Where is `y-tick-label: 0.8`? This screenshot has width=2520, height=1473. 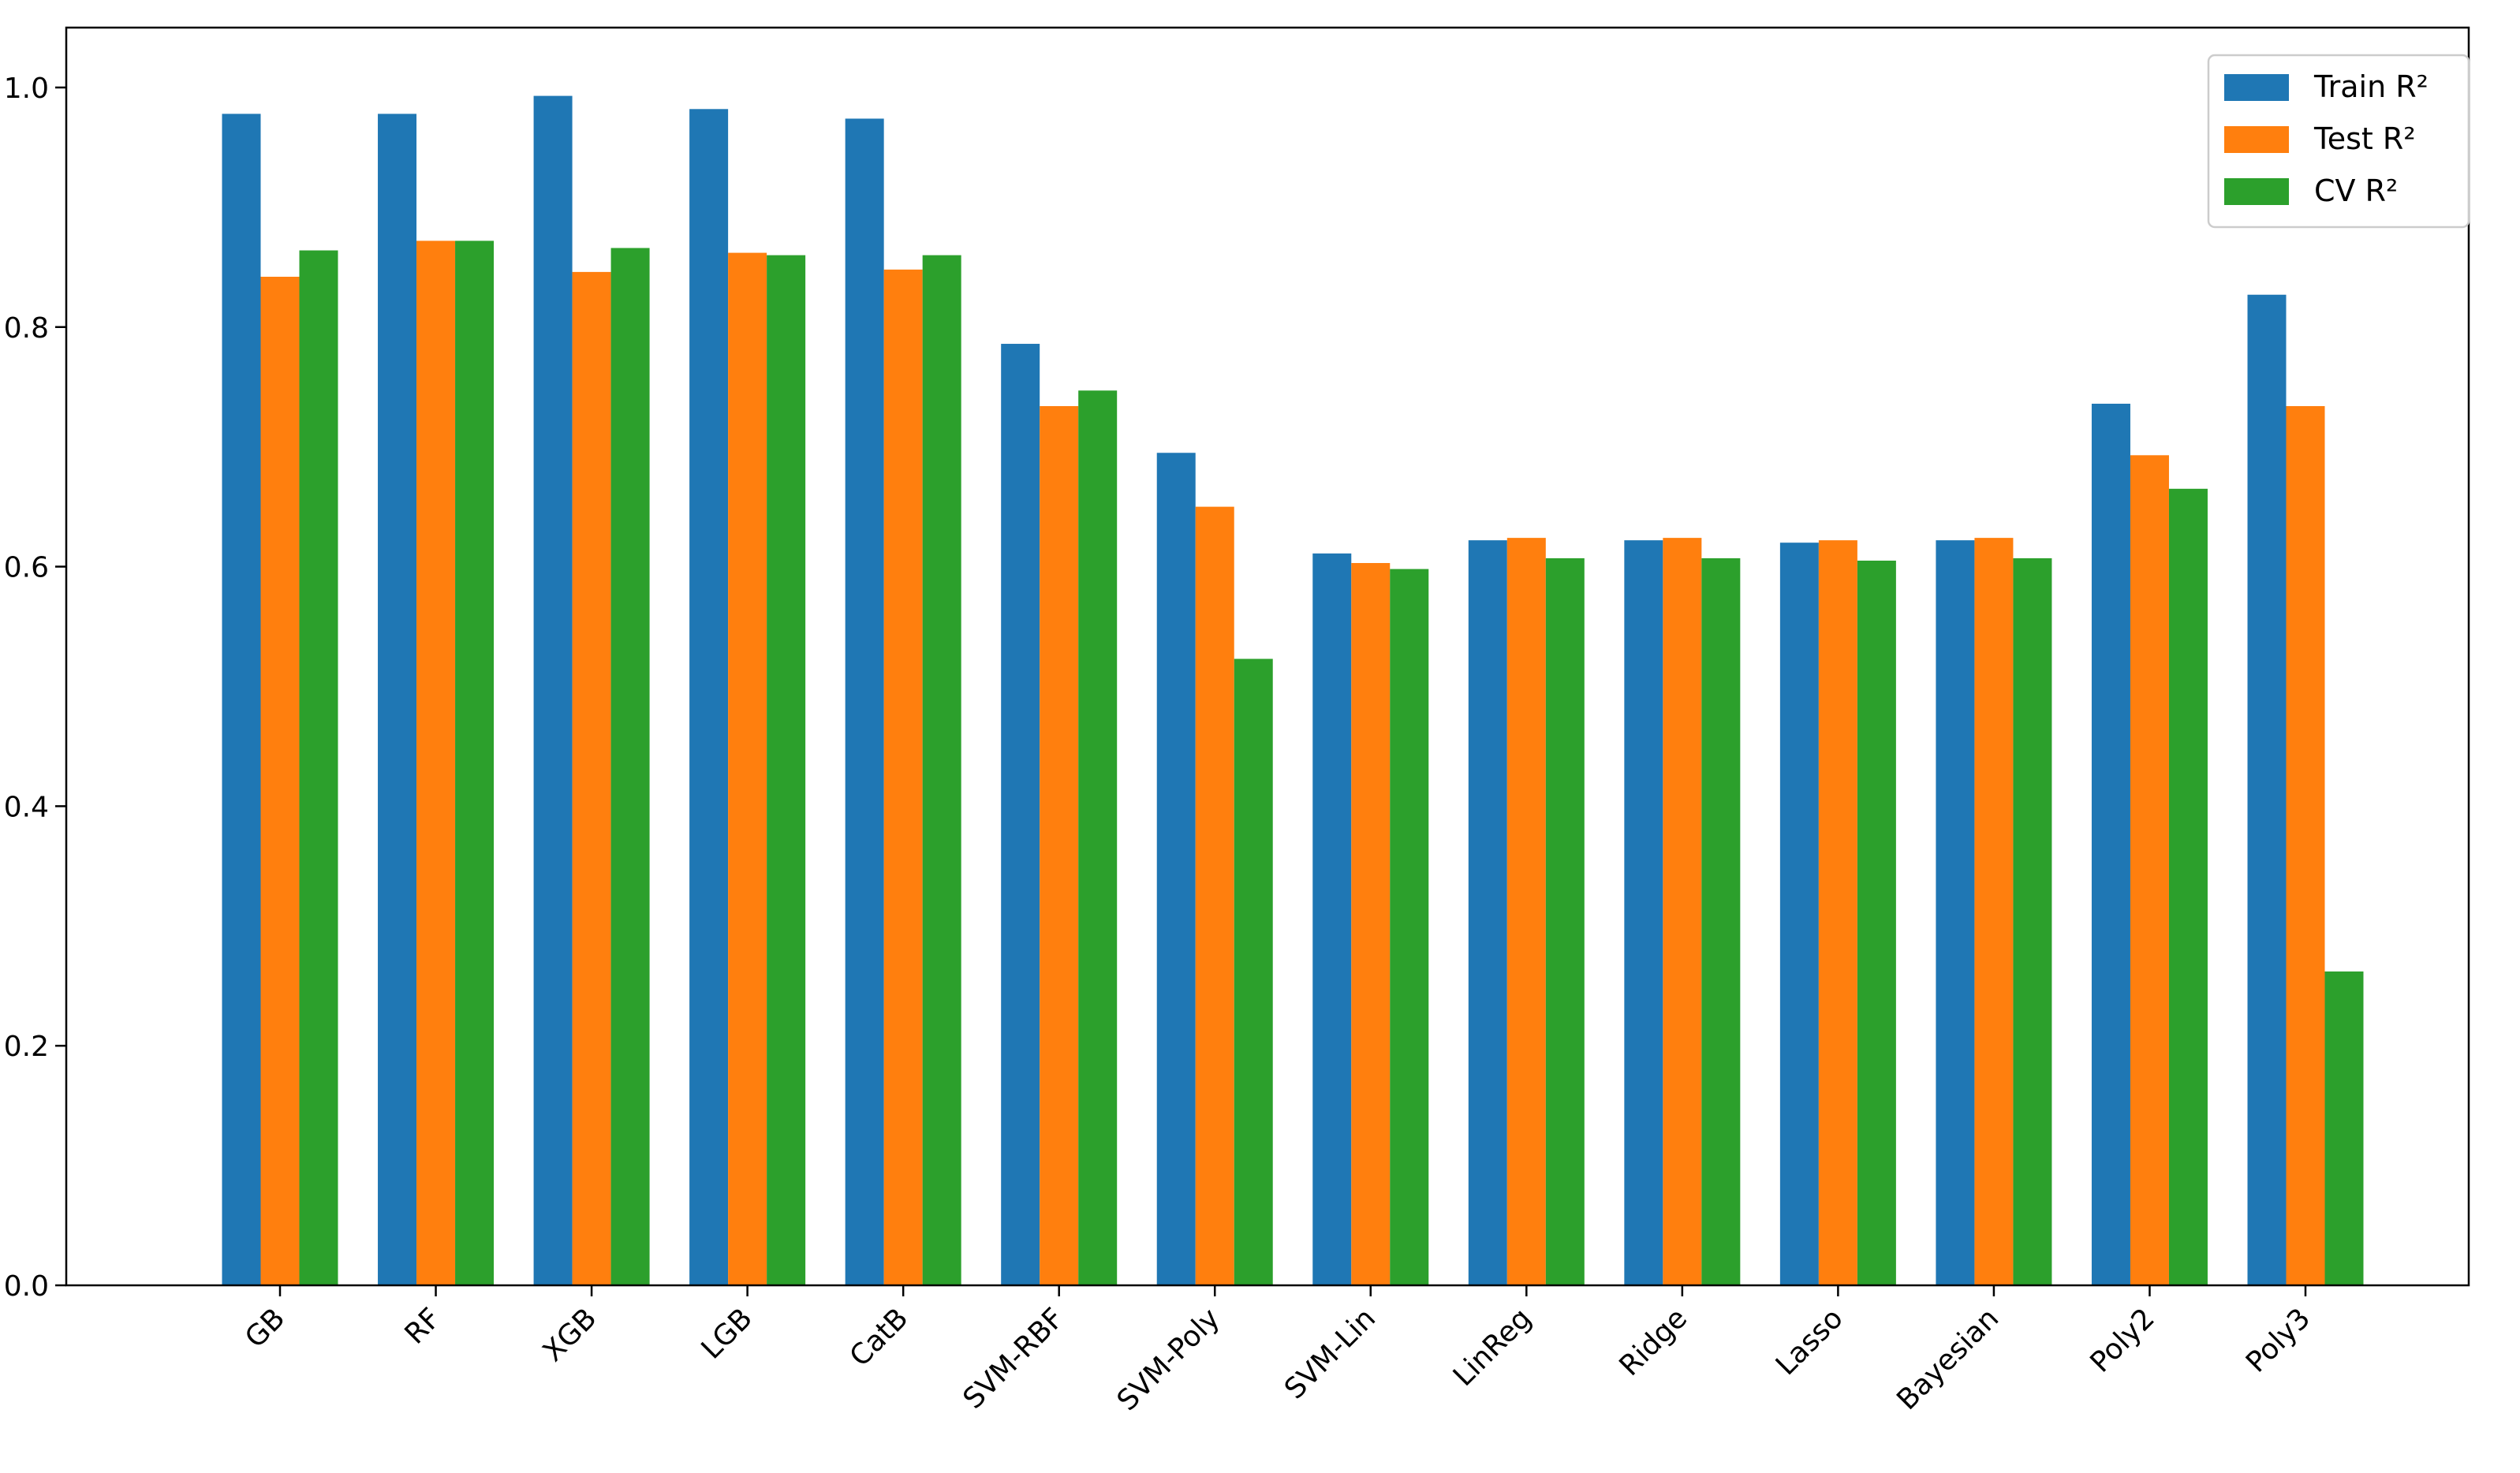 y-tick-label: 0.8 is located at coordinates (26, 328).